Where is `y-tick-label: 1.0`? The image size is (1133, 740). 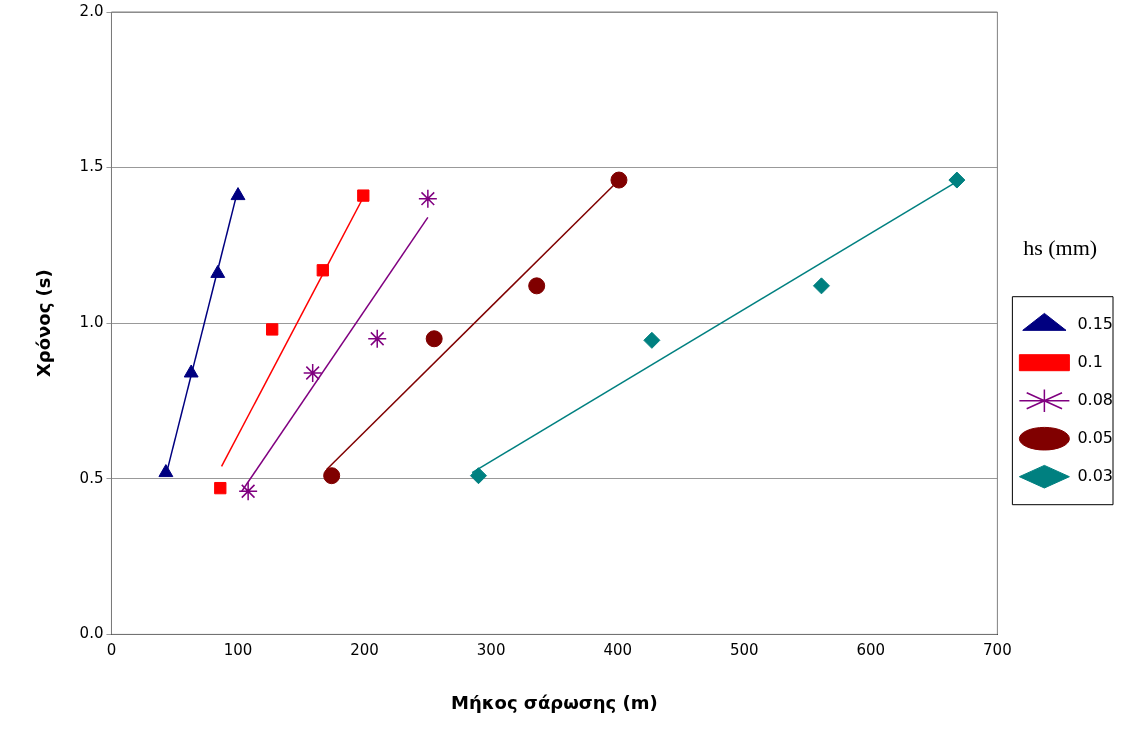
y-tick-label: 1.0 is located at coordinates (91, 322).